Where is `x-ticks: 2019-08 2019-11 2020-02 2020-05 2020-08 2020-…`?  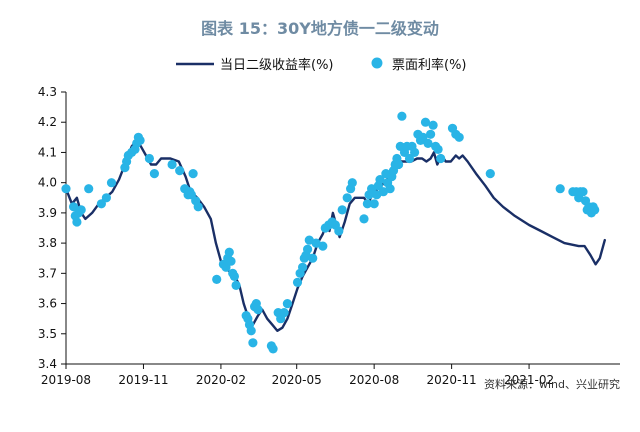
x-ticks: 2019-08 2019-11 2020-02 2020-05 2020-08 2020-… is located at coordinates (297, 375).